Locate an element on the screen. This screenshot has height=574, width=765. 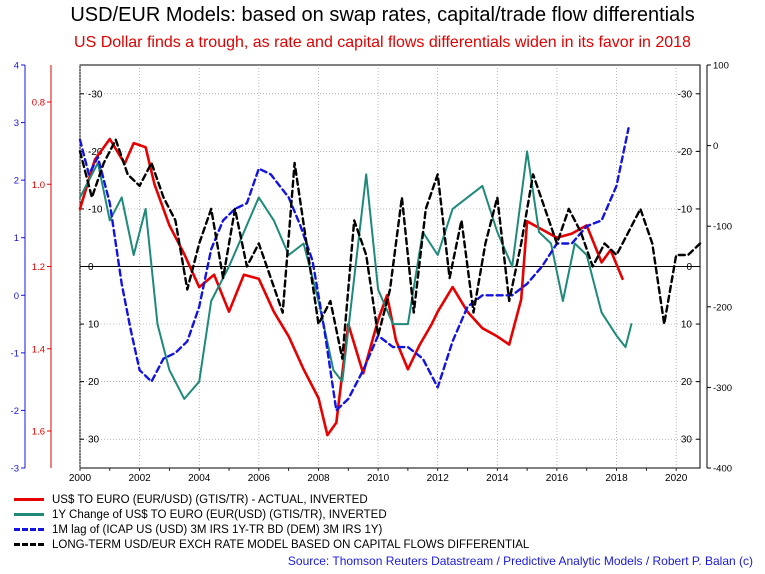
red-axis-tick-label: 1.6 is located at coordinates (38, 432).